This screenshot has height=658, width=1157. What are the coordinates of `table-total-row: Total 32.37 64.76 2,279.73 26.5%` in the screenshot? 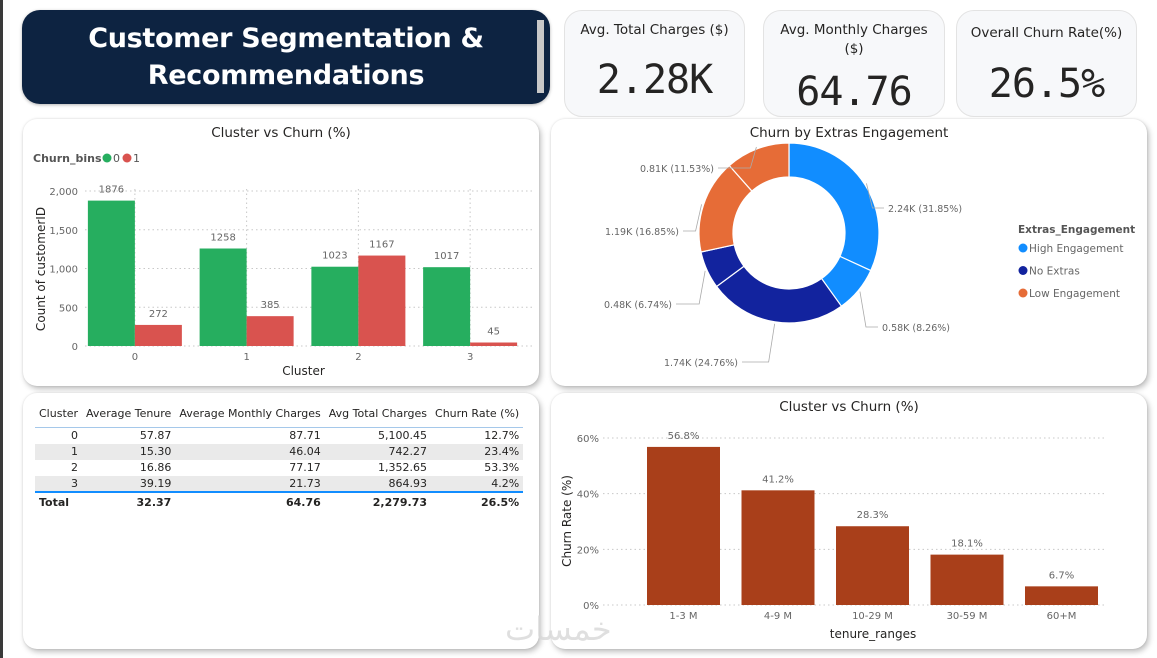 It's located at (279, 502).